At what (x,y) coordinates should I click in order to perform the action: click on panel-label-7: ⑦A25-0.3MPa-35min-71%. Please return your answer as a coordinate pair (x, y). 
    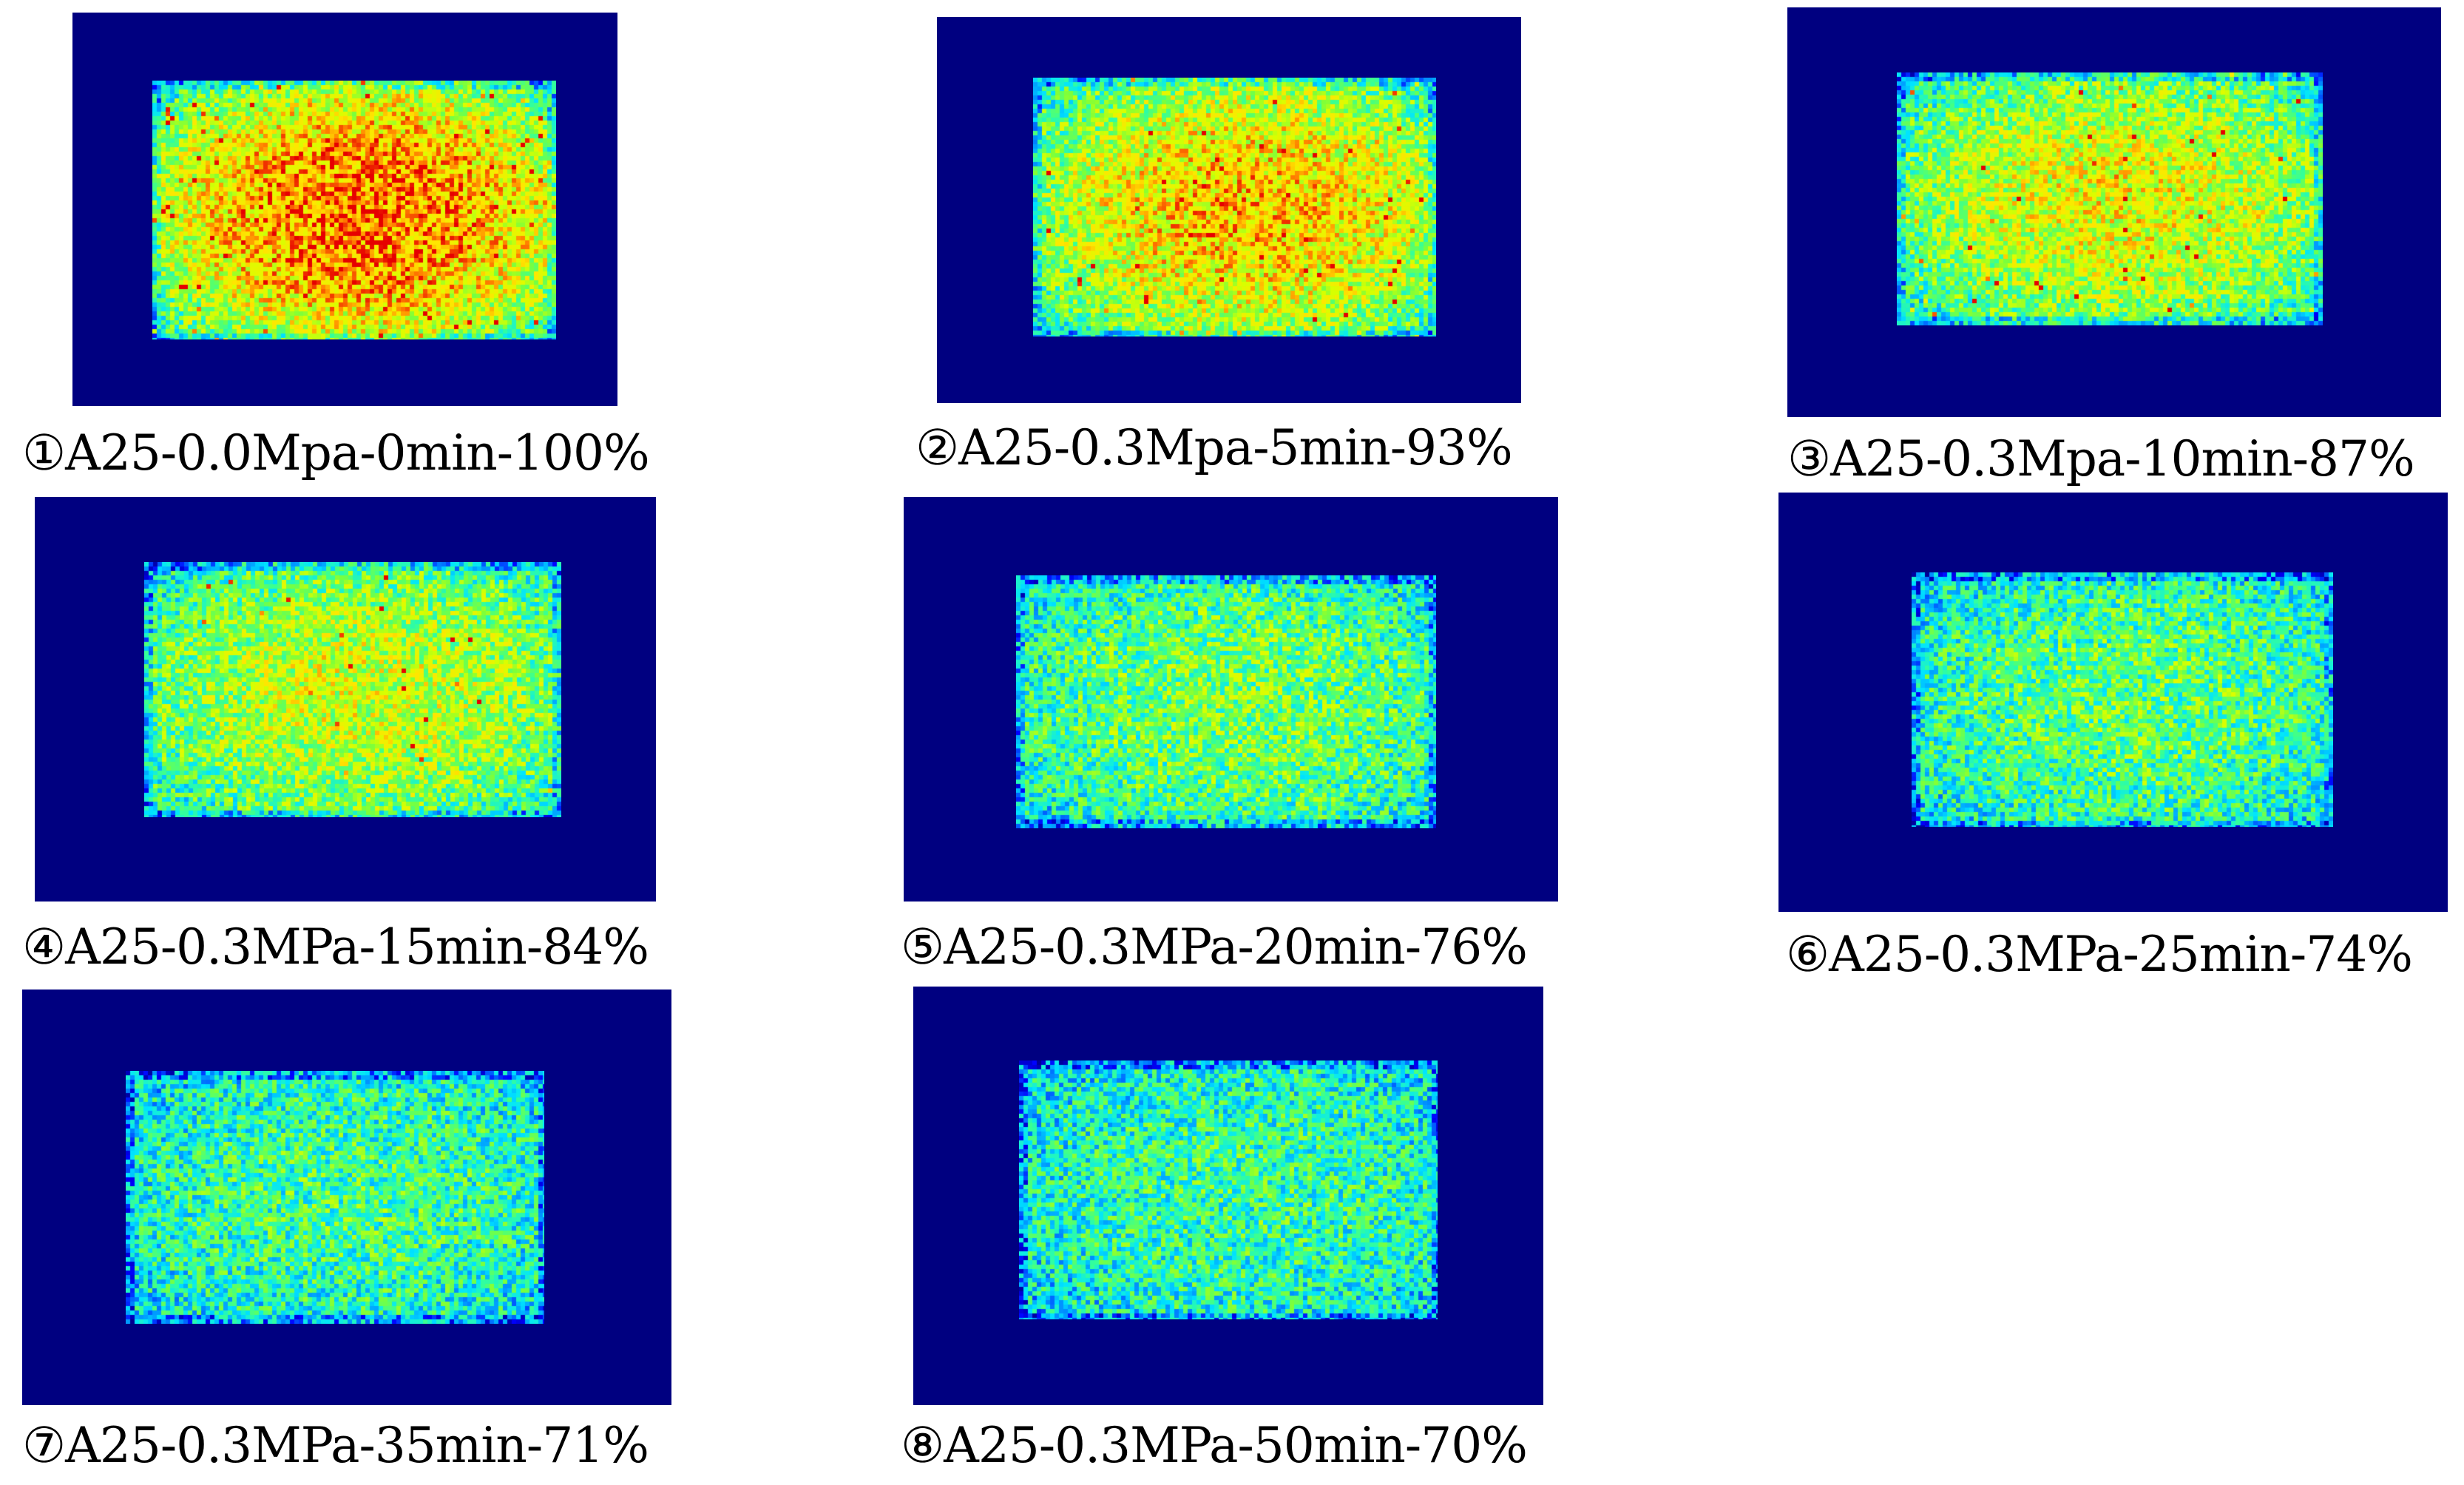
    Looking at the image, I should click on (335, 1445).